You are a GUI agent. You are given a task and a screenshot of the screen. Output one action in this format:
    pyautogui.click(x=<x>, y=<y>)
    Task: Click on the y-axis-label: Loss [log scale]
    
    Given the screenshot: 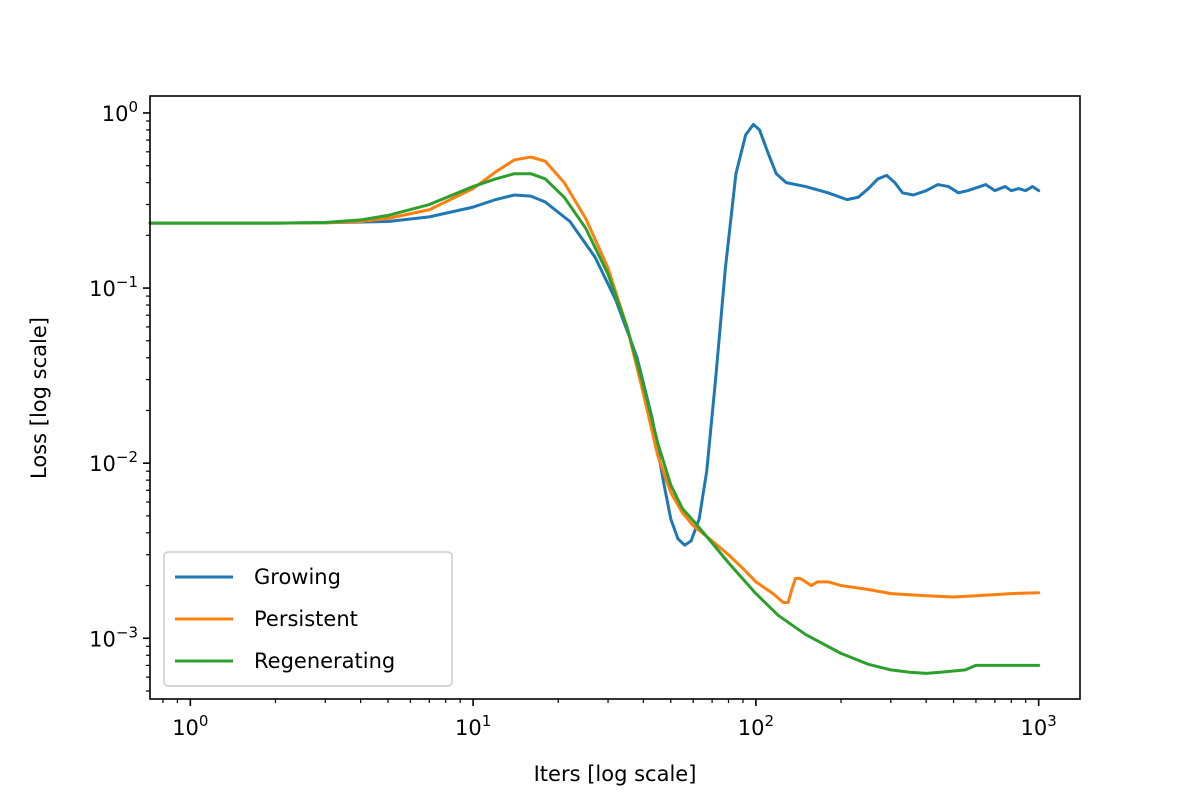 What is the action you would take?
    pyautogui.click(x=39, y=398)
    